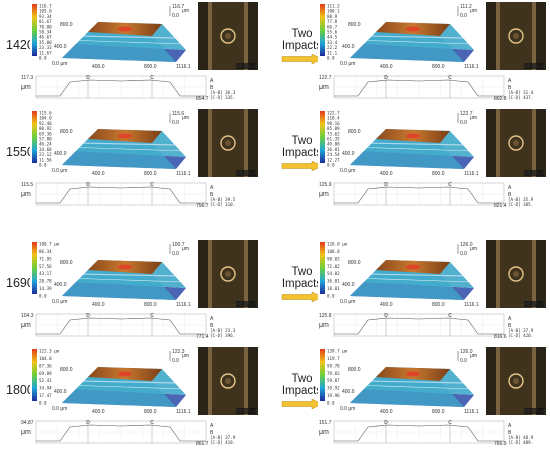  I want to click on colorbar-label: 28.78, so click(45, 281).